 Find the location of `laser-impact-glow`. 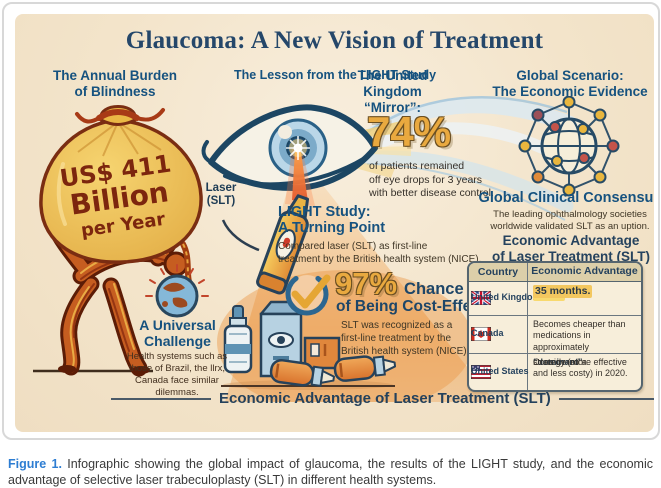

laser-impact-glow is located at coordinates (298, 148).